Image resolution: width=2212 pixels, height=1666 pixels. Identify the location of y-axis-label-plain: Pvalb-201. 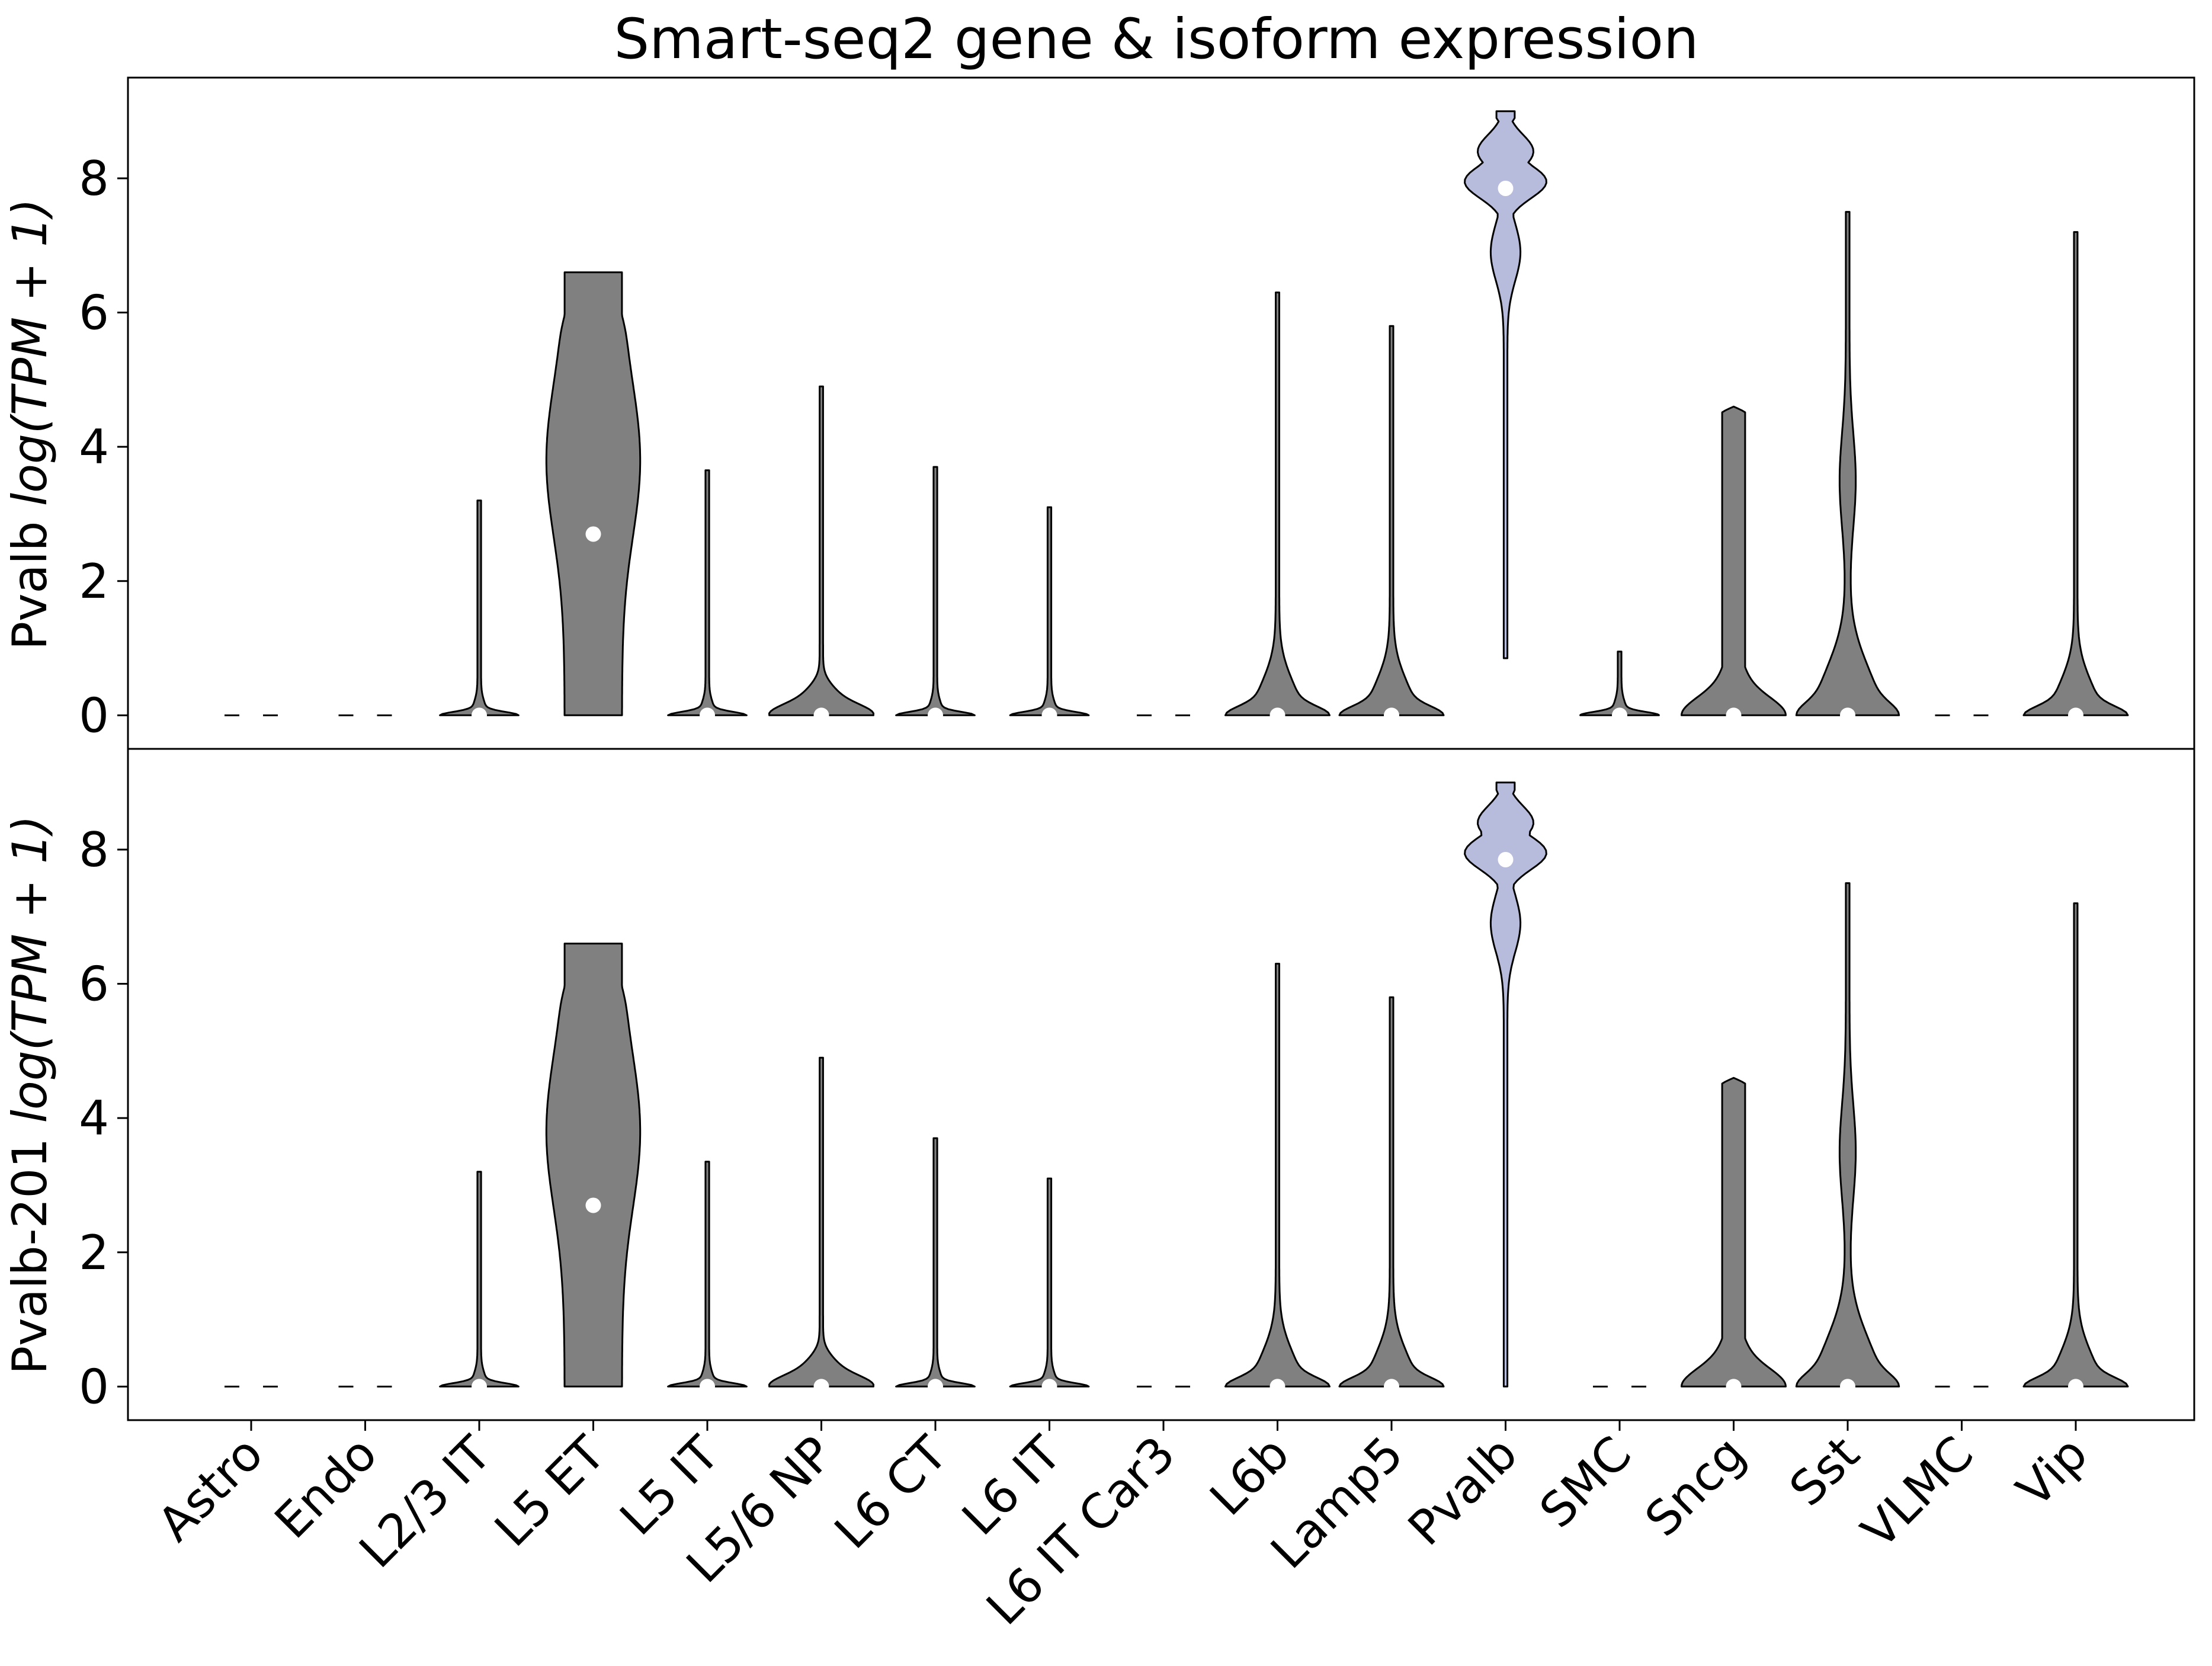
(30, 1249).